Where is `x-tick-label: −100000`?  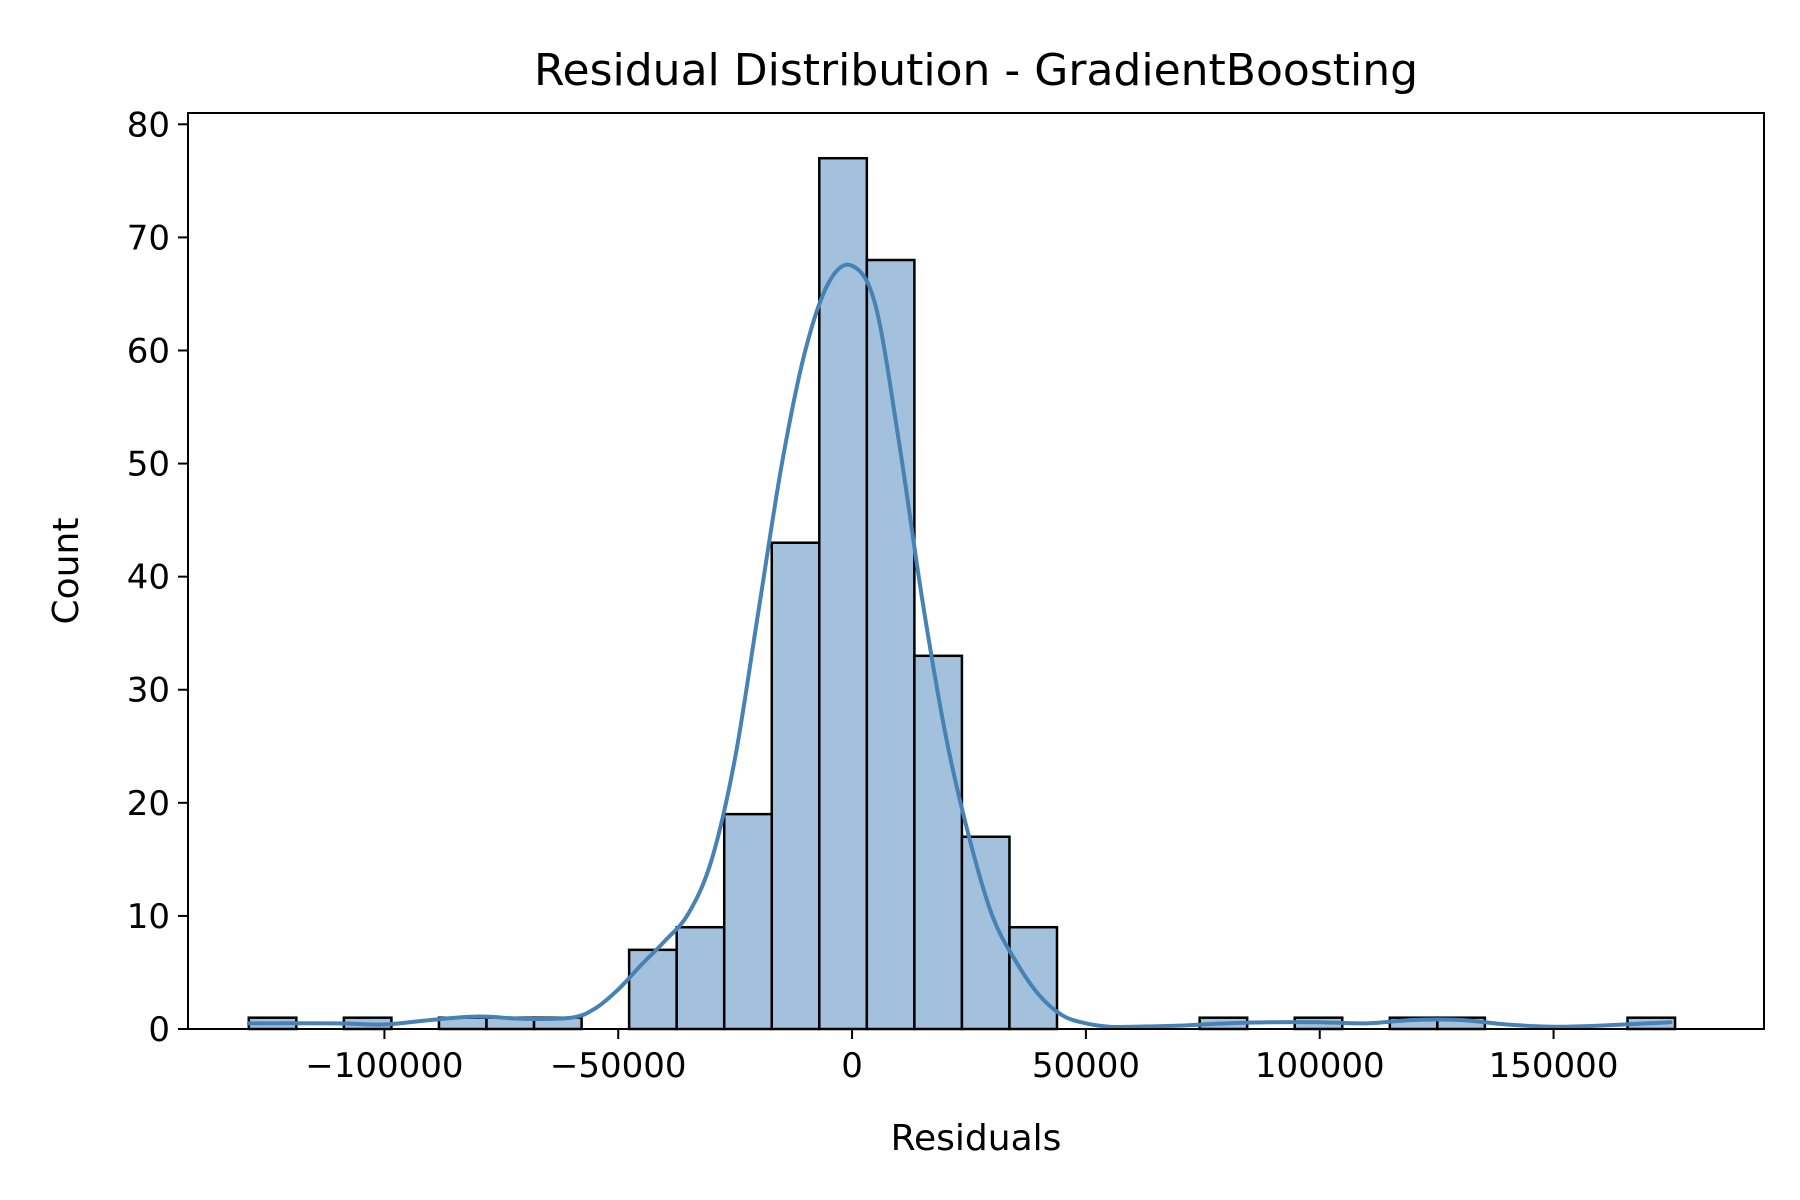
x-tick-label: −100000 is located at coordinates (384, 1066).